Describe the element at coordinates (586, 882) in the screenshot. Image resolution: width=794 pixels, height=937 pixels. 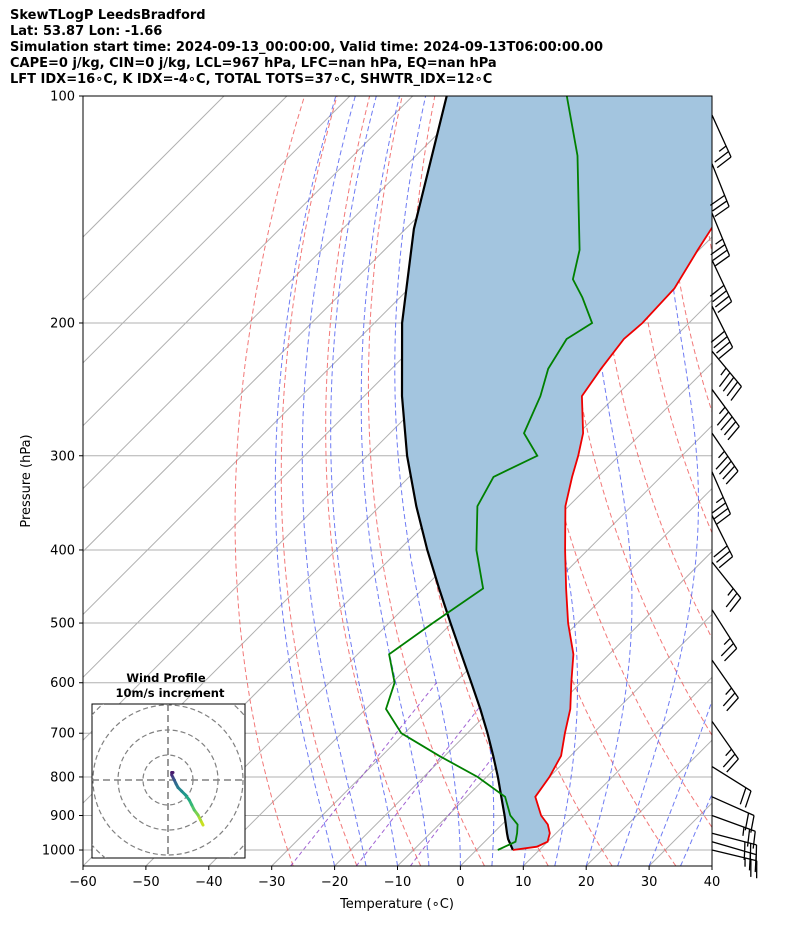
I see `x-tick-label: 20` at that location.